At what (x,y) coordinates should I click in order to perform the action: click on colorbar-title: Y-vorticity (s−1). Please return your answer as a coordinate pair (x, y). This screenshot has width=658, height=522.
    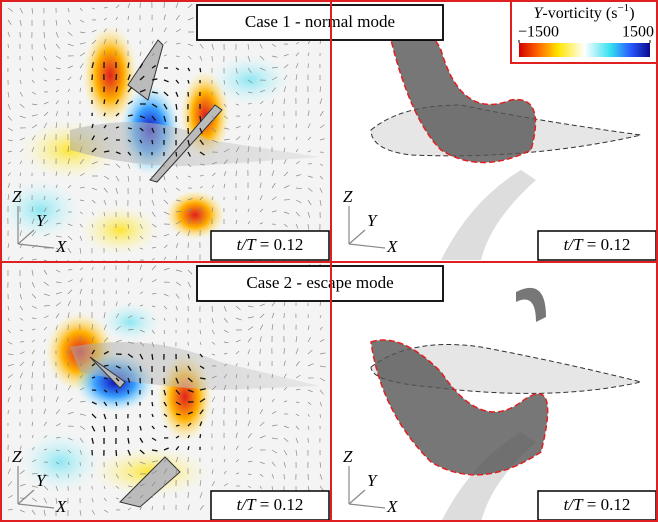
    Looking at the image, I should click on (583, 12).